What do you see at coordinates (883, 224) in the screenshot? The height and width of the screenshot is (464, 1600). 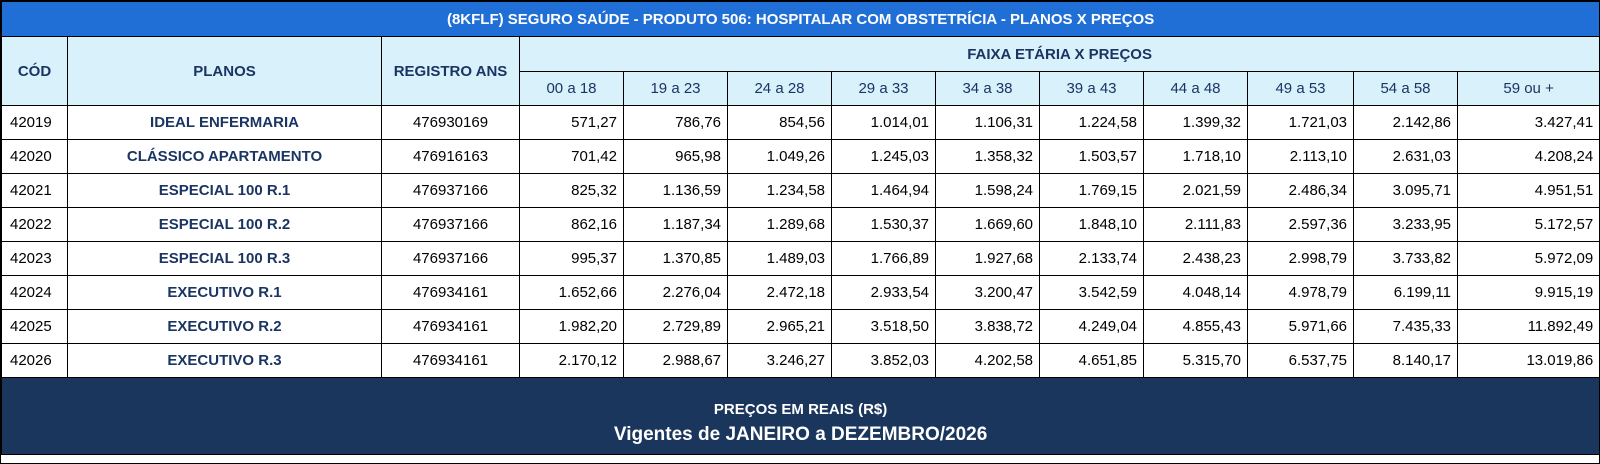 I see `row-price: 1.530,37` at bounding box center [883, 224].